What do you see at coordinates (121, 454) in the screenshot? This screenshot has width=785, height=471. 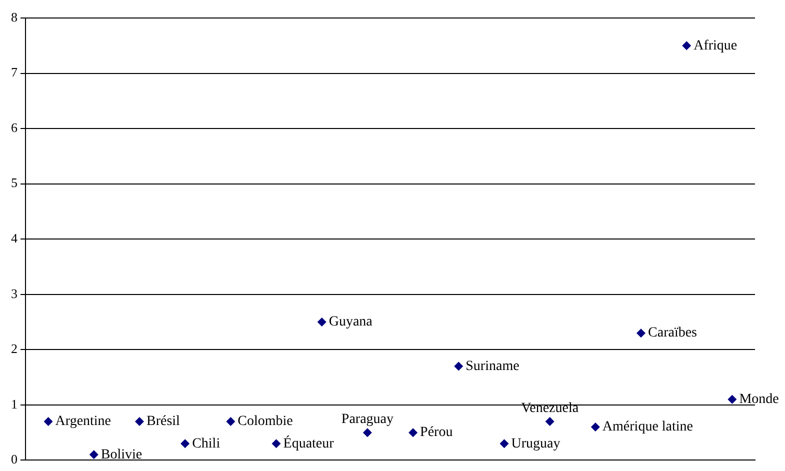 I see `series-label: Bolivie` at bounding box center [121, 454].